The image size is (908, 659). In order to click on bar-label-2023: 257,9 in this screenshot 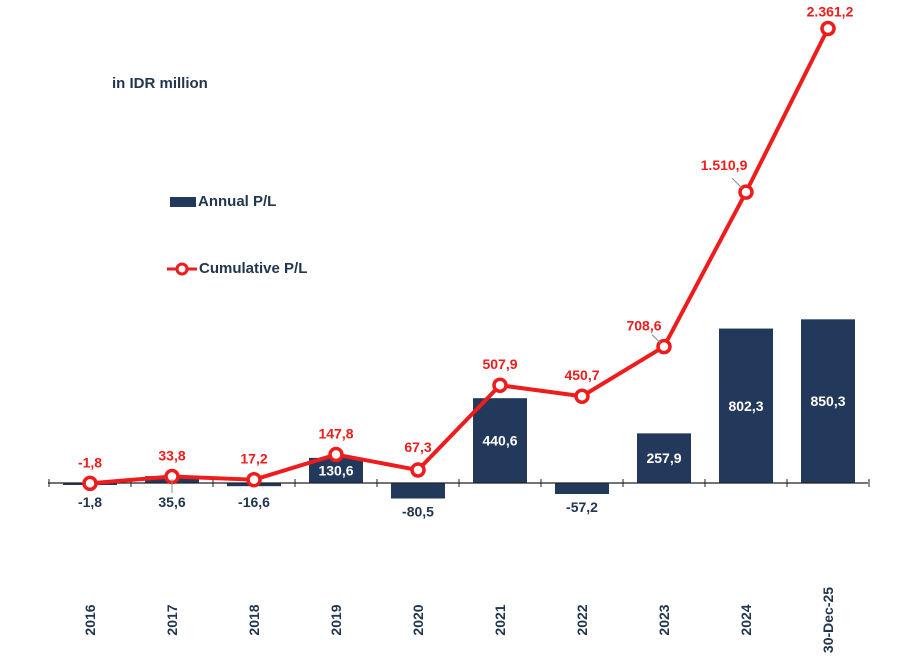, I will do `click(663, 458)`.